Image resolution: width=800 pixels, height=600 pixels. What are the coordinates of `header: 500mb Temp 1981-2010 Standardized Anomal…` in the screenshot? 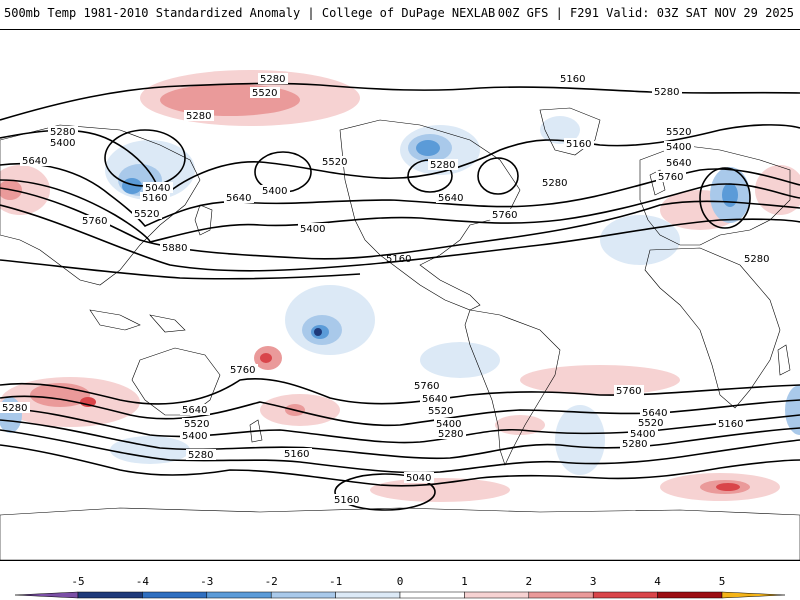 It's located at (400, 15).